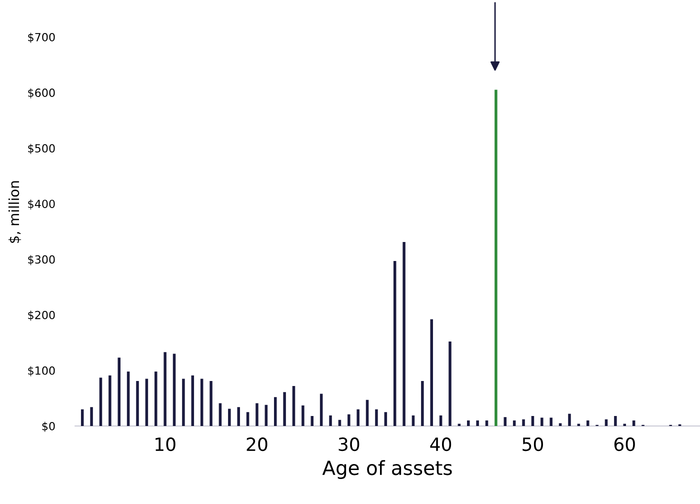 This screenshot has width=700, height=504. I want to click on y-tick-label: $500, so click(41, 149).